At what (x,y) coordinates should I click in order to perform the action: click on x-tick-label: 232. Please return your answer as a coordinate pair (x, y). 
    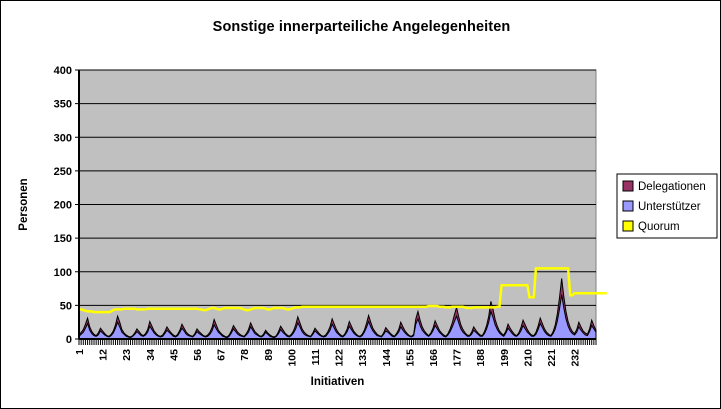
    Looking at the image, I should click on (576, 358).